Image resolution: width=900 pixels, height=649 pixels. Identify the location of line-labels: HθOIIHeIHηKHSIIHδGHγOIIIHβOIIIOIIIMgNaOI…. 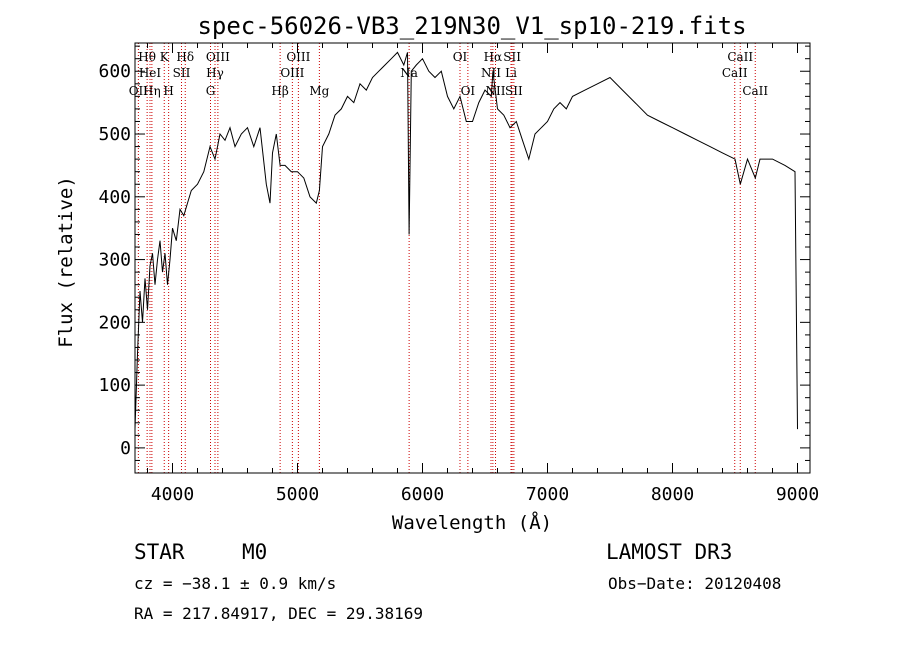
(449, 74).